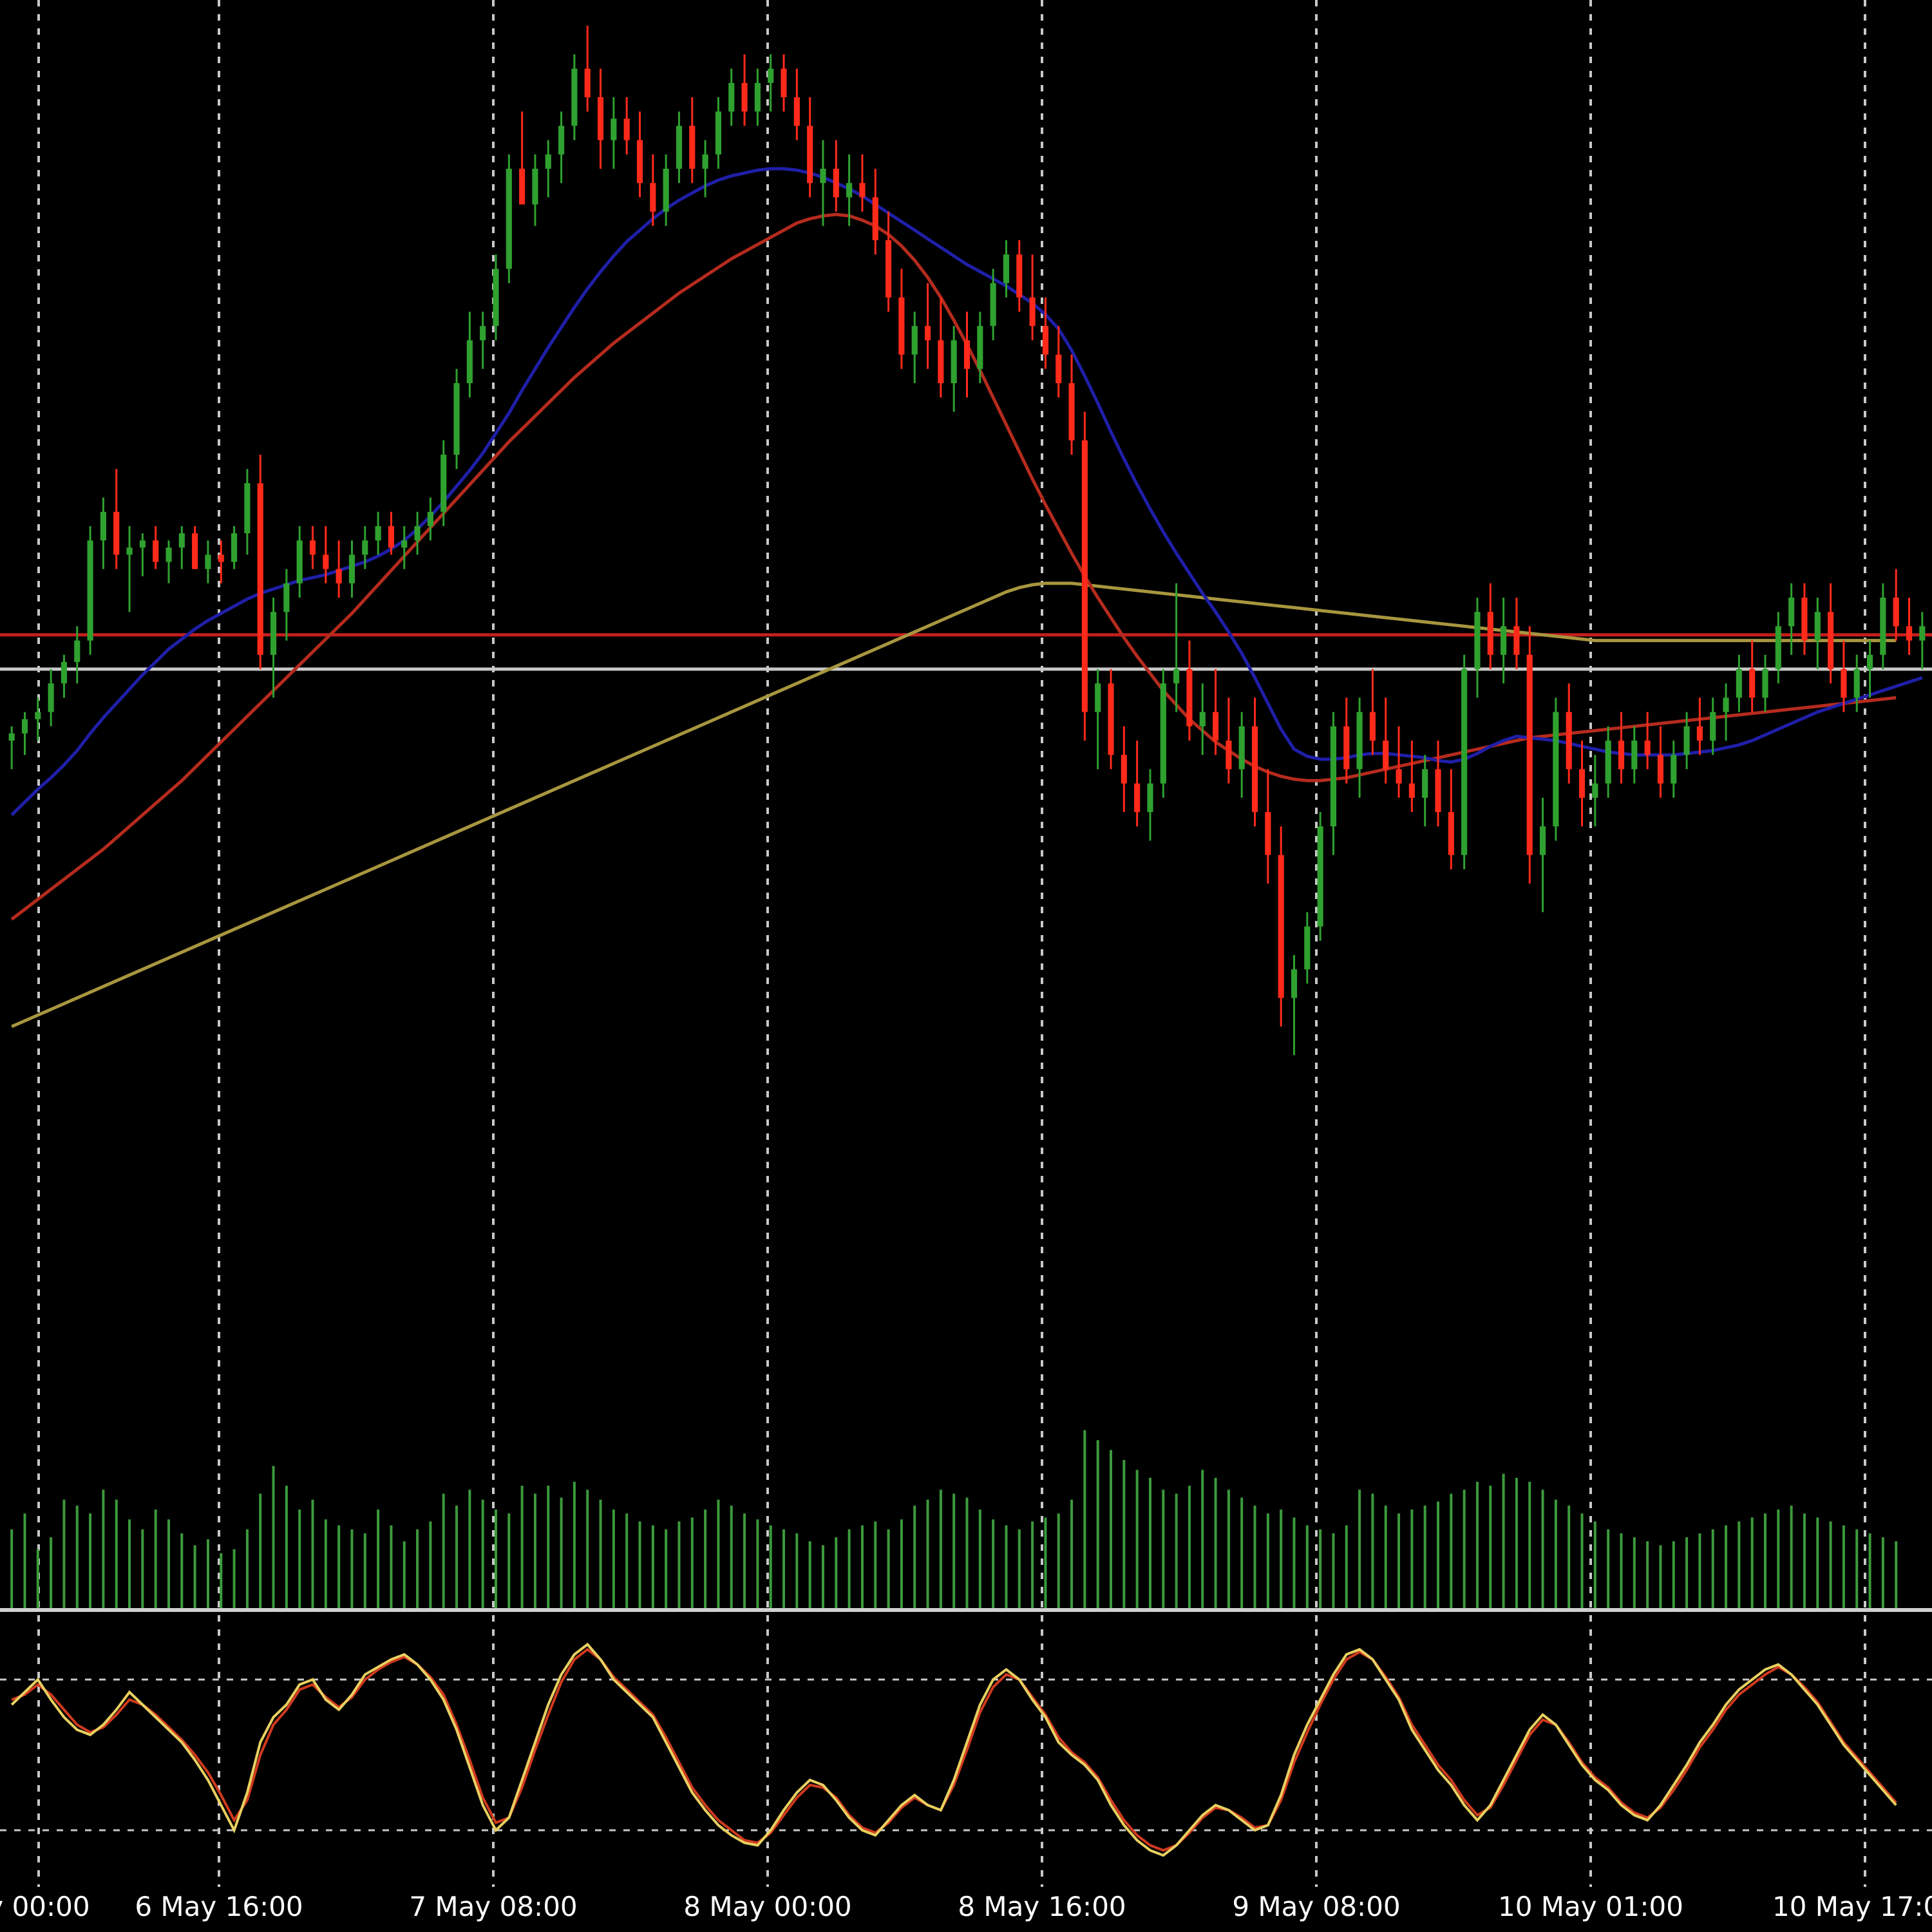  Describe the element at coordinates (1316, 1907) in the screenshot. I see `x-axis-label-5: 9 May 08:00` at that location.